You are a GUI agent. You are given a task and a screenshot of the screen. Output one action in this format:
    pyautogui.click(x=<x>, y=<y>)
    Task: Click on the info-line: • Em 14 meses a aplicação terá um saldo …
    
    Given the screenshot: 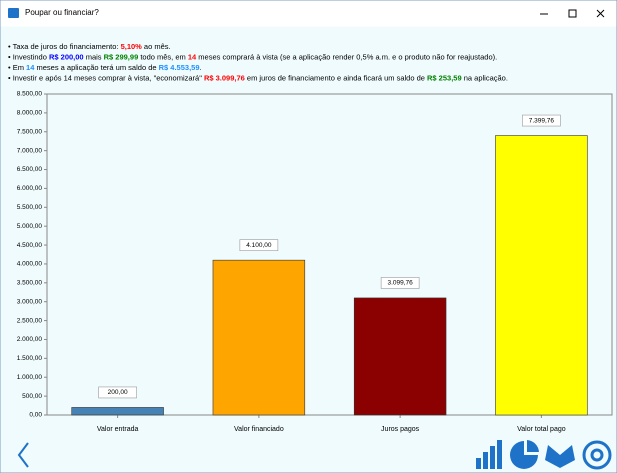 What is the action you would take?
    pyautogui.click(x=105, y=67)
    